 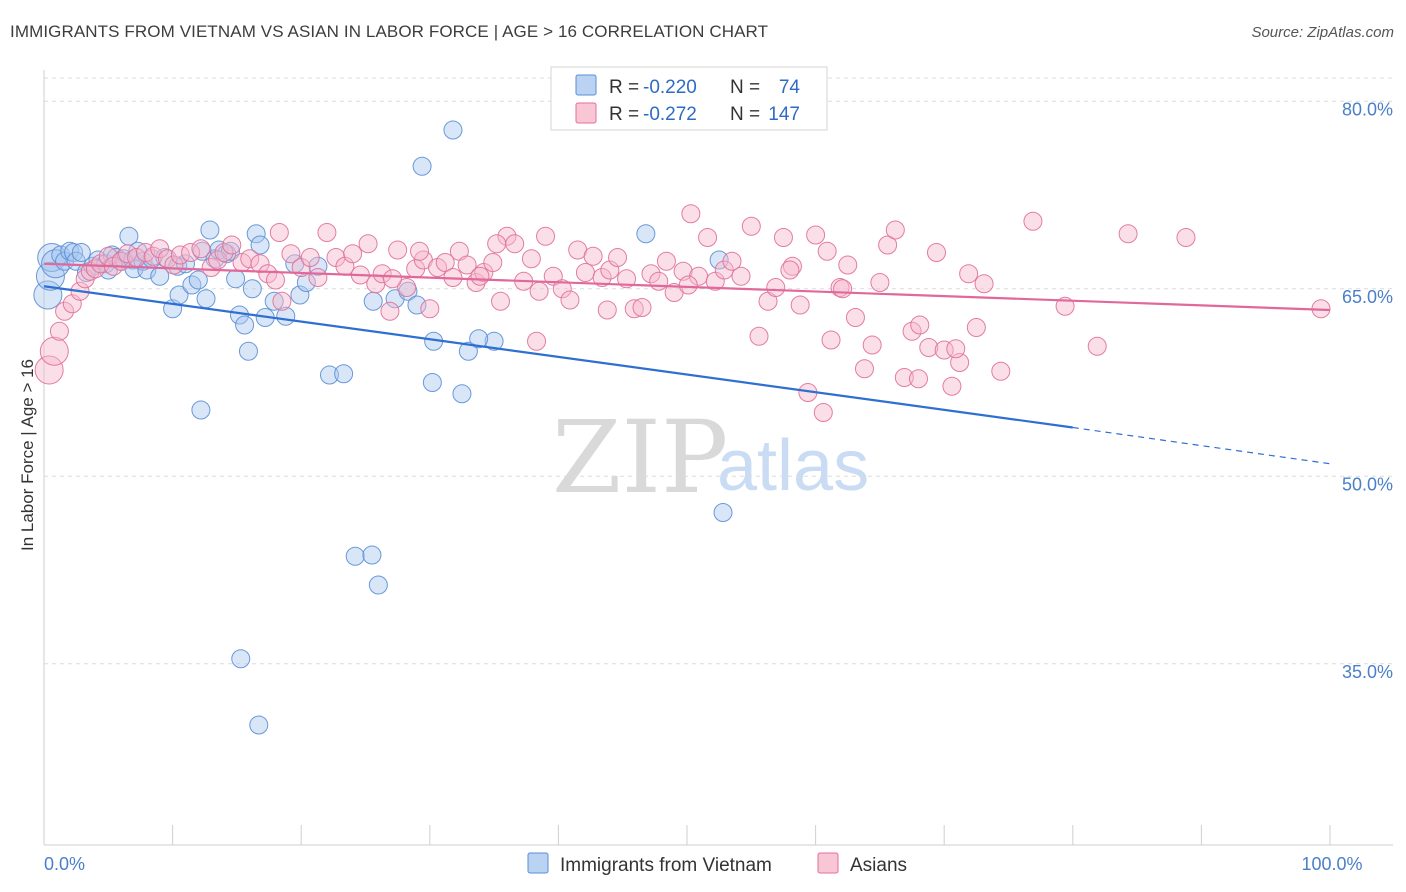 What do you see at coordinates (538, 863) in the screenshot?
I see `series-legend-swatch-vietnam` at bounding box center [538, 863].